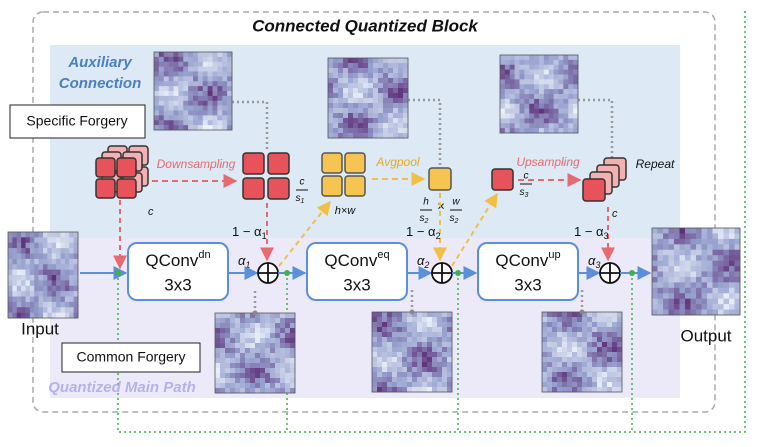  Describe the element at coordinates (426, 265) in the screenshot. I see `alpha-label: 2` at that location.